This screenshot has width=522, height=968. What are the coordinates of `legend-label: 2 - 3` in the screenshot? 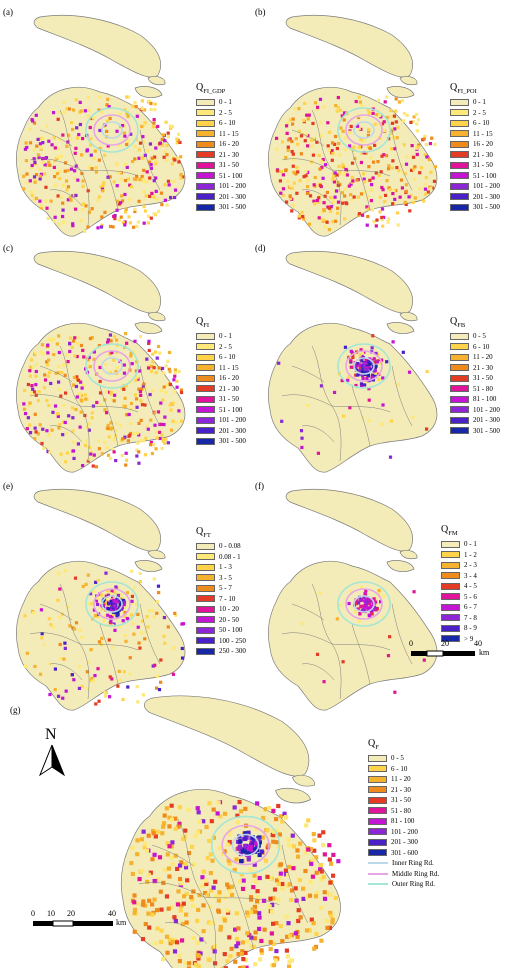 It's located at (470, 565).